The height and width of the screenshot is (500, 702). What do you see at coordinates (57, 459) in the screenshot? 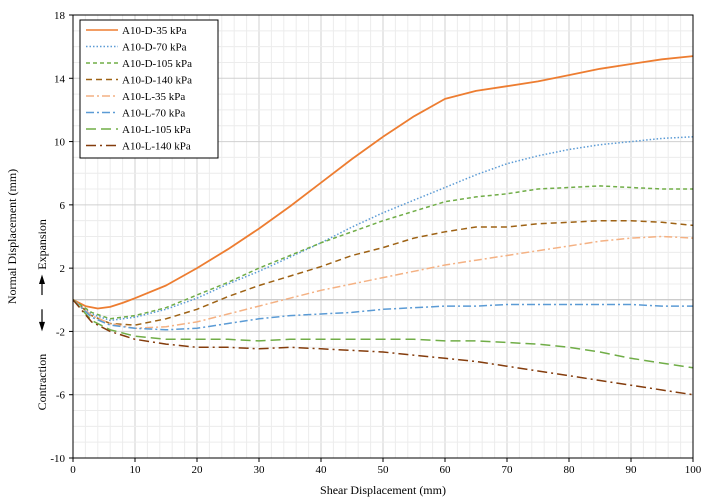
I see `y-tick-label: -10` at bounding box center [57, 459].